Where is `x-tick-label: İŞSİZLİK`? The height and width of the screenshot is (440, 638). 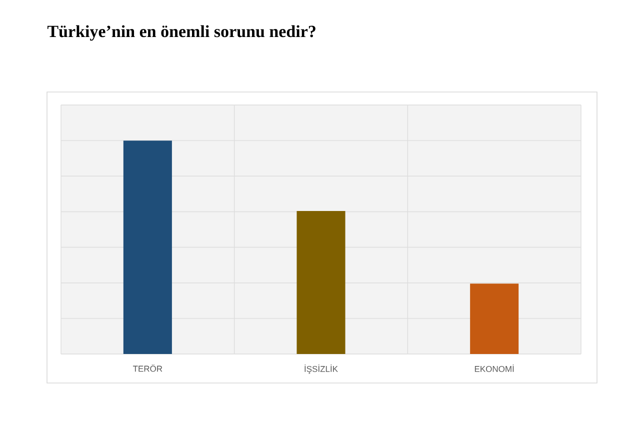 x-tick-label: İŞSİZLİK is located at coordinates (321, 369).